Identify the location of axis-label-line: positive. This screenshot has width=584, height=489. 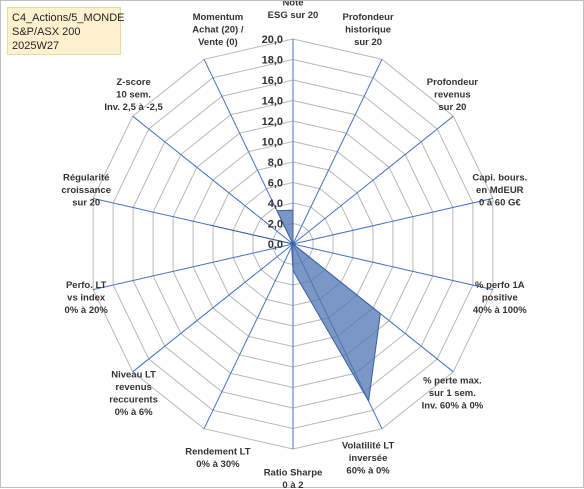
(500, 297).